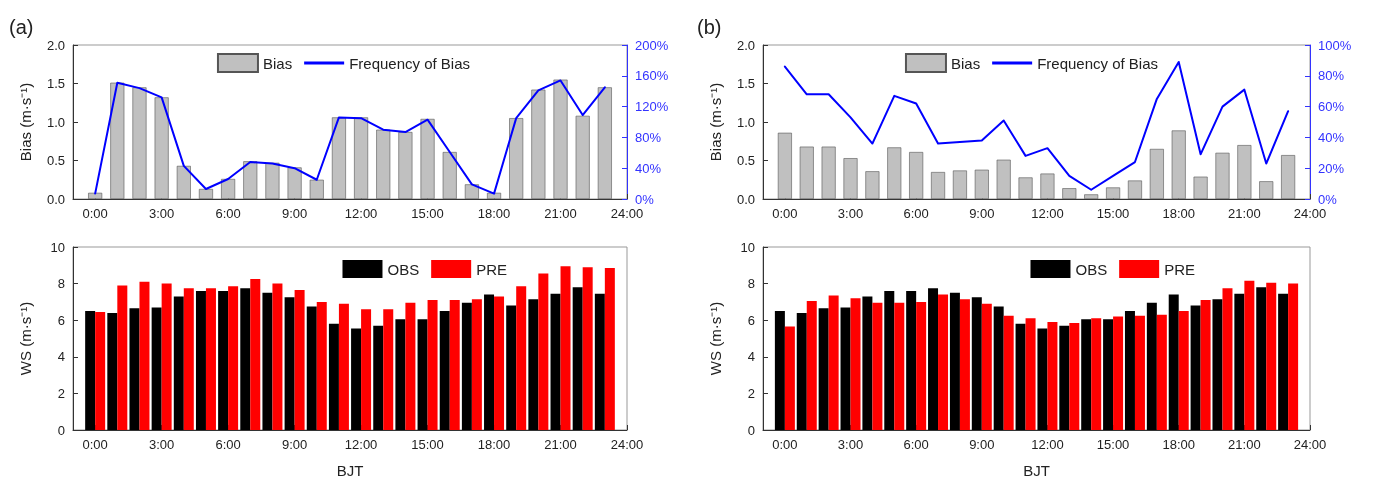  What do you see at coordinates (21, 27) in the screenshot?
I see `chart-title: (a)` at bounding box center [21, 27].